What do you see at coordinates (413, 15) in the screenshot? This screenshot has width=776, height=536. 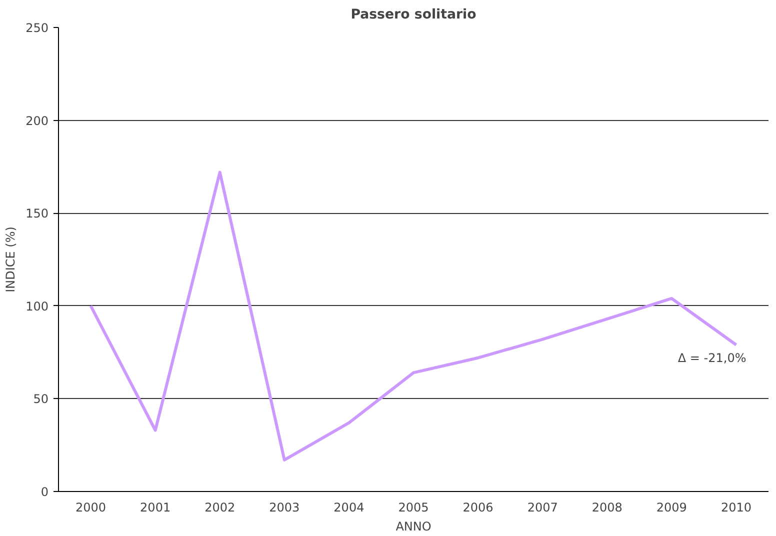 I see `chart-title: Passero solitario` at bounding box center [413, 15].